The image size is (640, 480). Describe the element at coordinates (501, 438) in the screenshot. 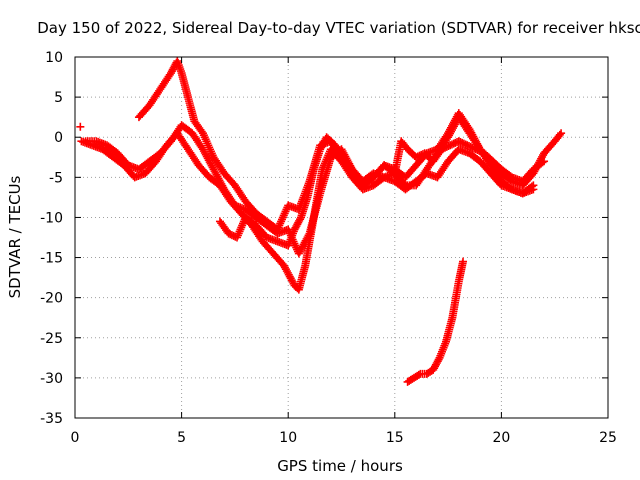

I see `x-tick-label: 20` at that location.